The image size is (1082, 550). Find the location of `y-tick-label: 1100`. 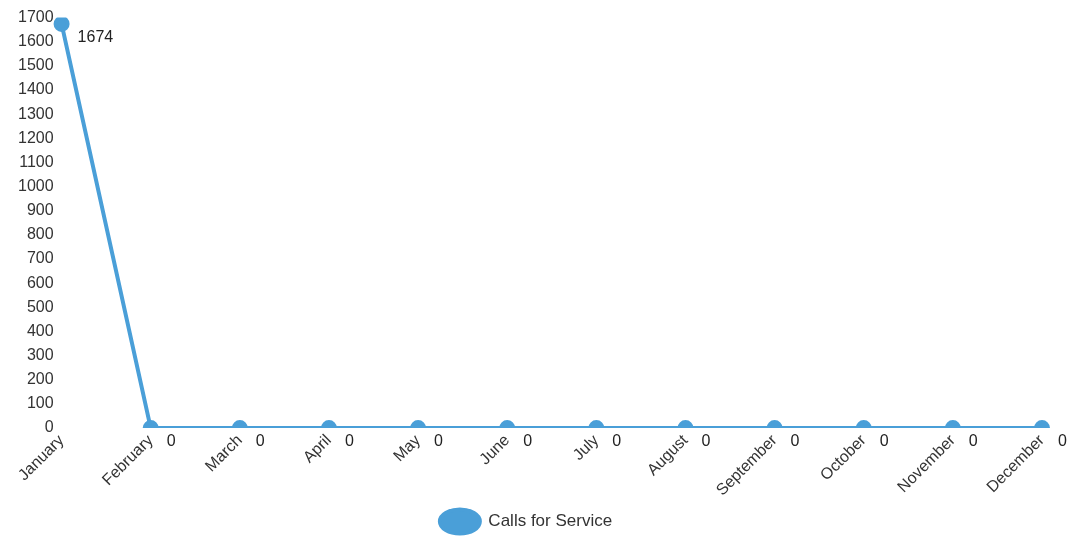

y-tick-label: 1100 is located at coordinates (36, 161).